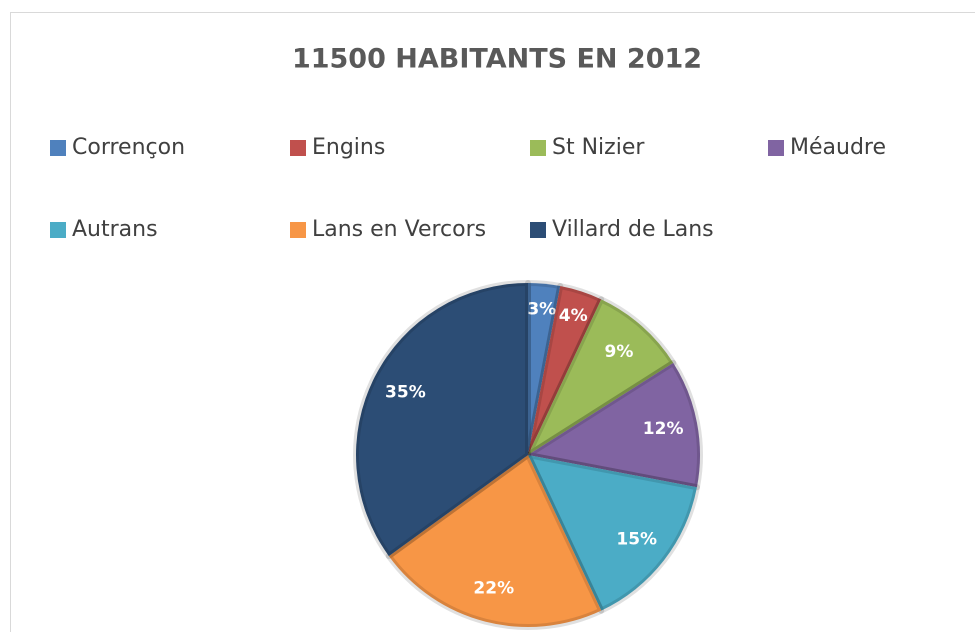 The image size is (975, 632). What do you see at coordinates (573, 316) in the screenshot?
I see `data-label: 4%` at bounding box center [573, 316].